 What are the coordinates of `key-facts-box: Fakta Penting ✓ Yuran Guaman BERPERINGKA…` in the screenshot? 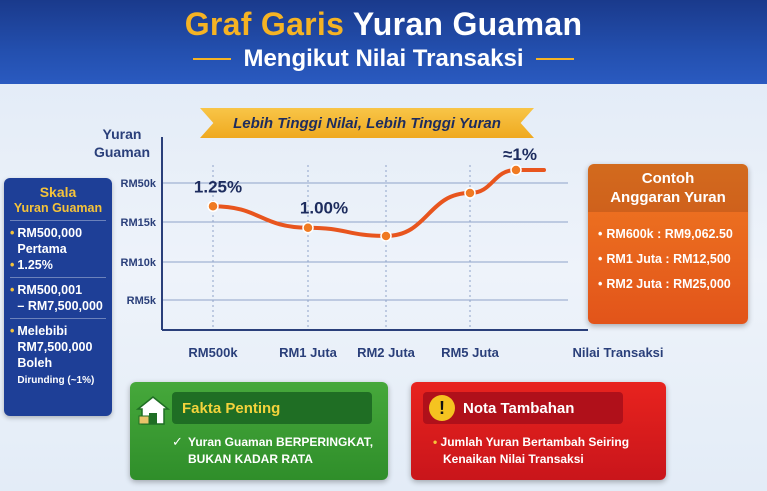 It's located at (259, 431).